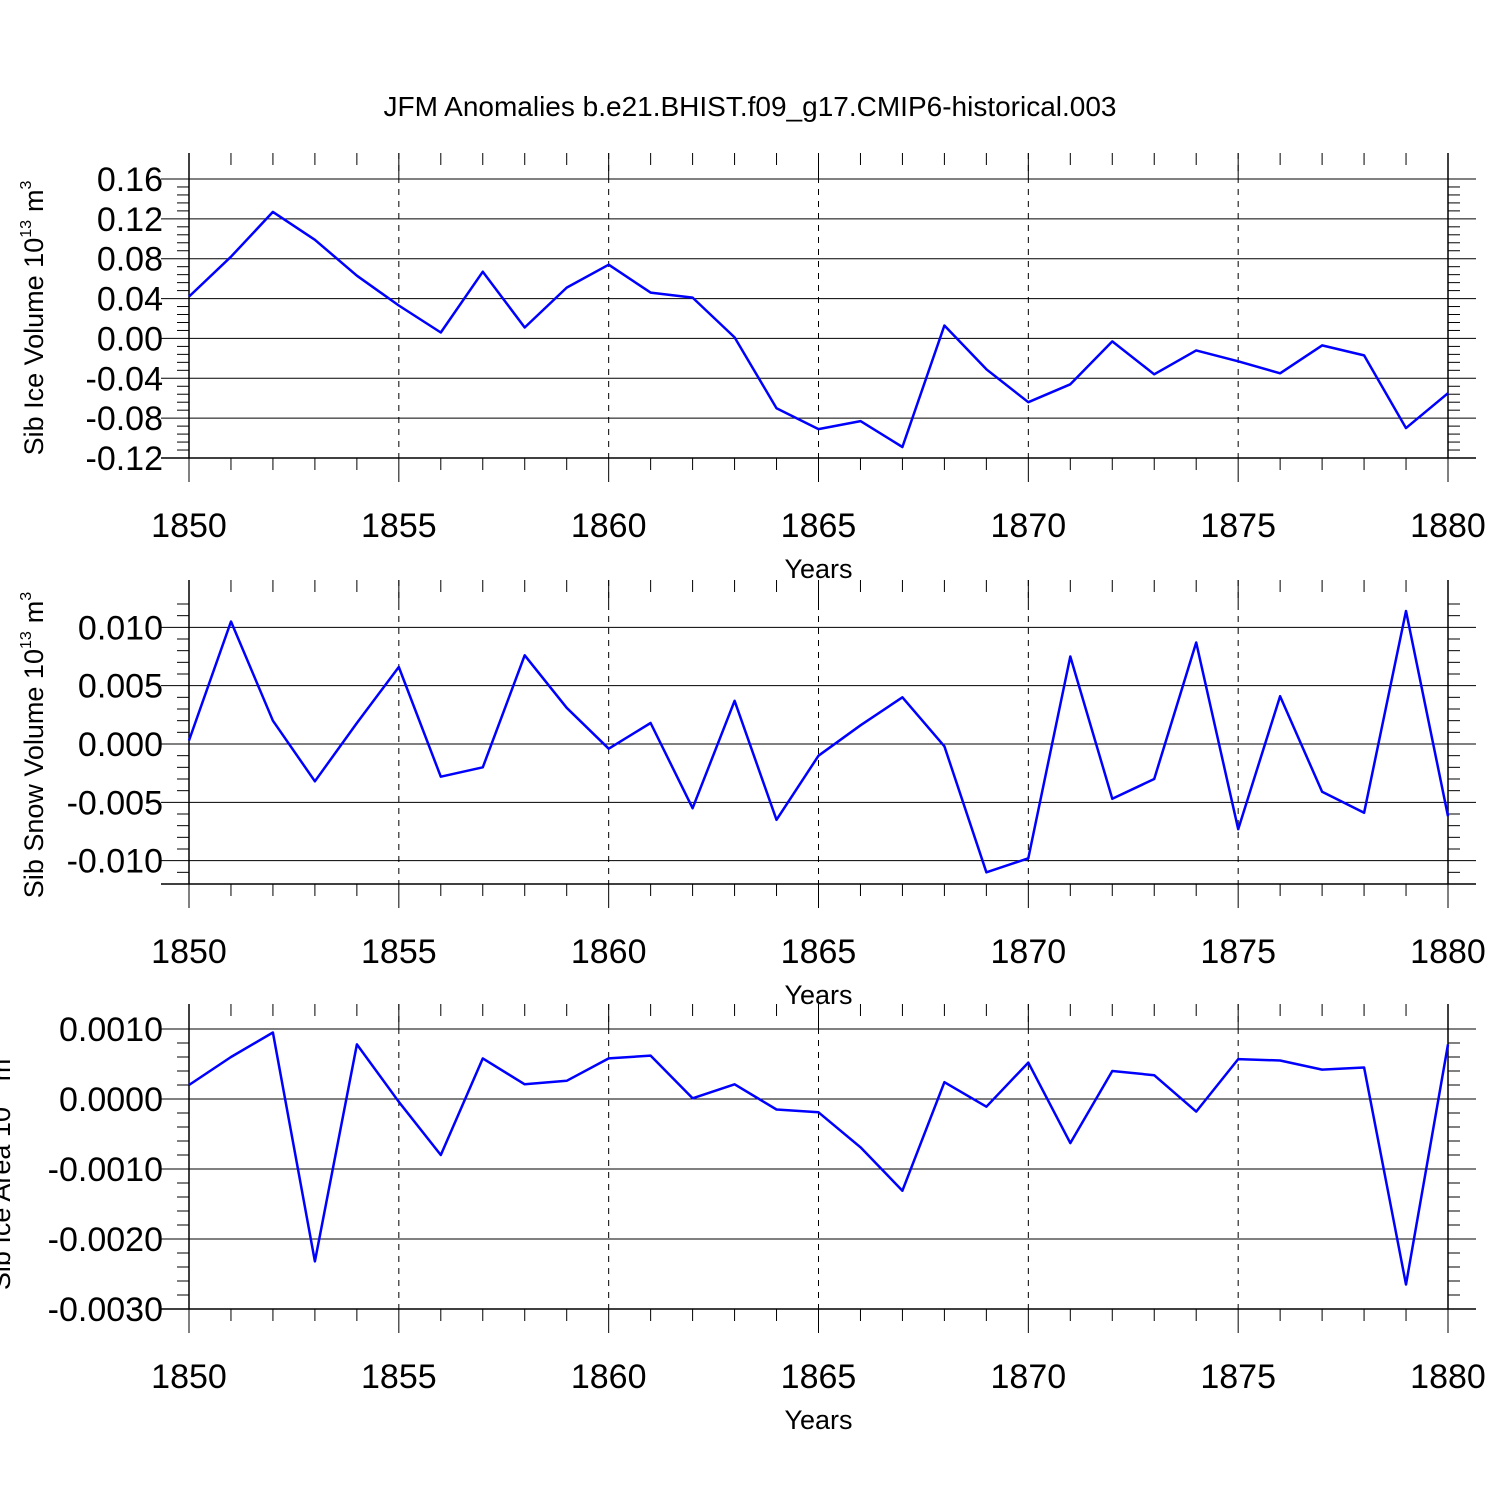 This screenshot has width=1500, height=1500. Describe the element at coordinates (111, 1100) in the screenshot. I see `y-tick-label: 0.0000` at that location.